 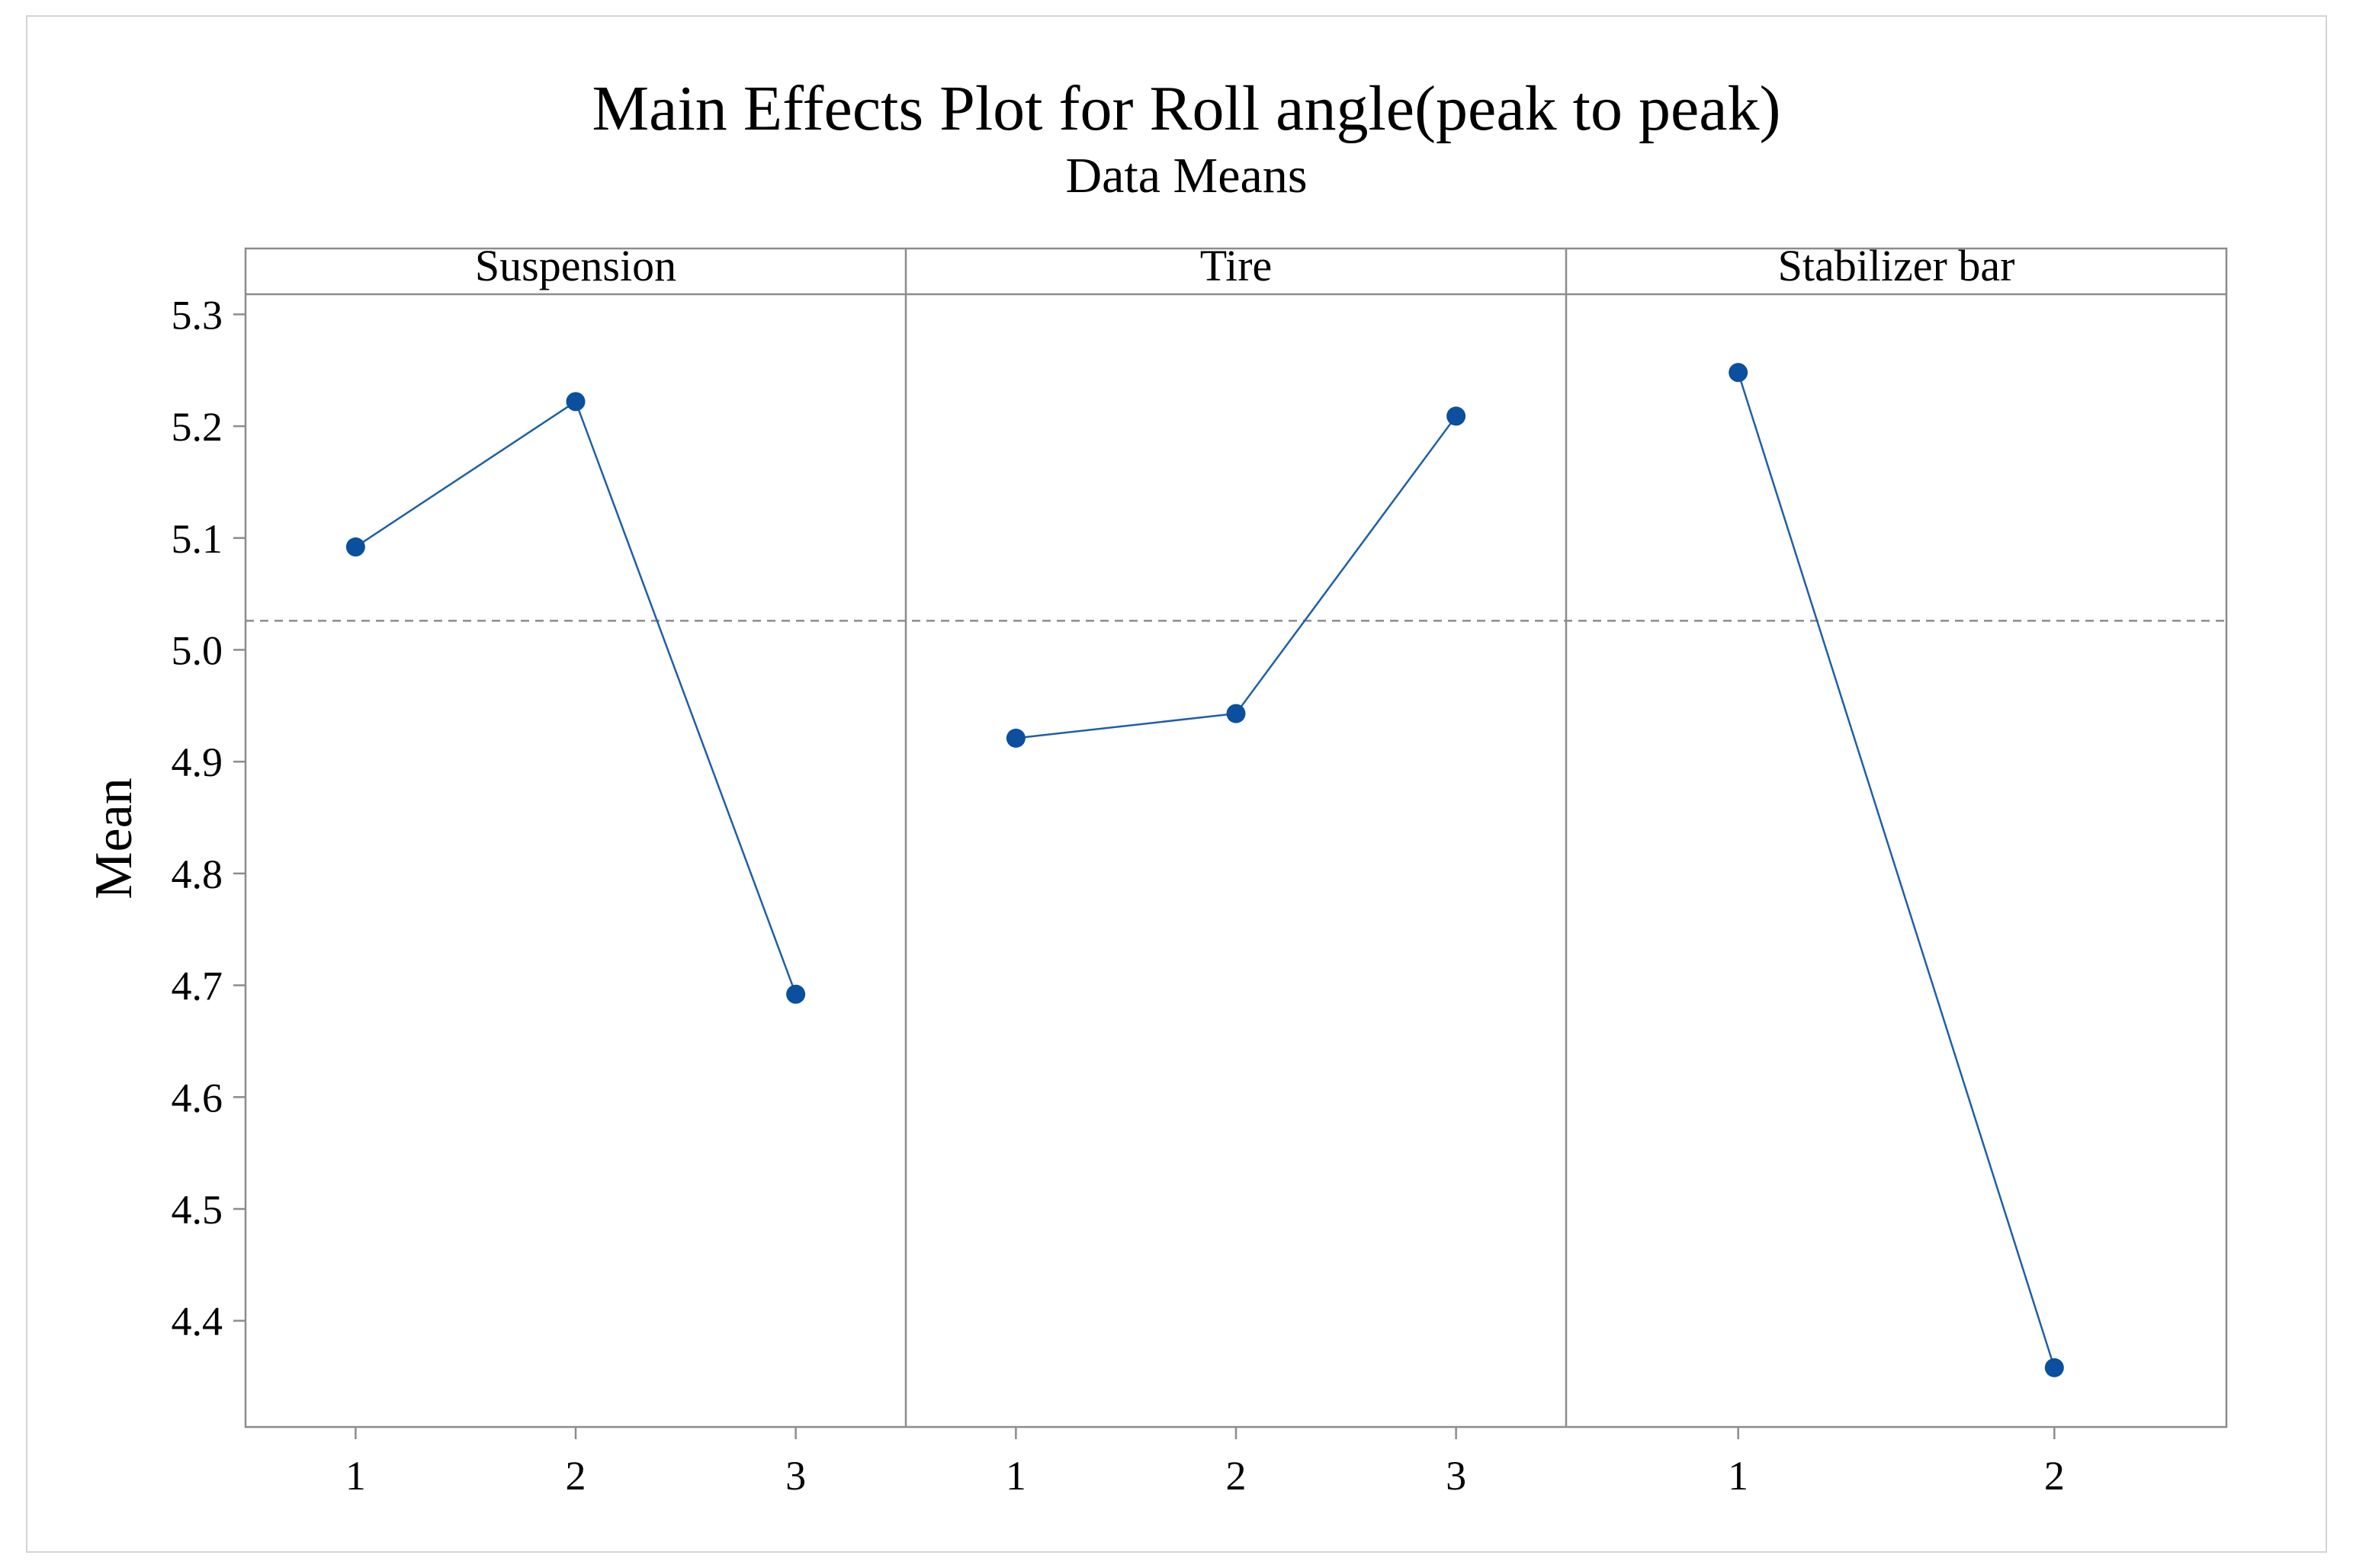 What do you see at coordinates (197, 986) in the screenshot?
I see `y-tick-label: 4.7` at bounding box center [197, 986].